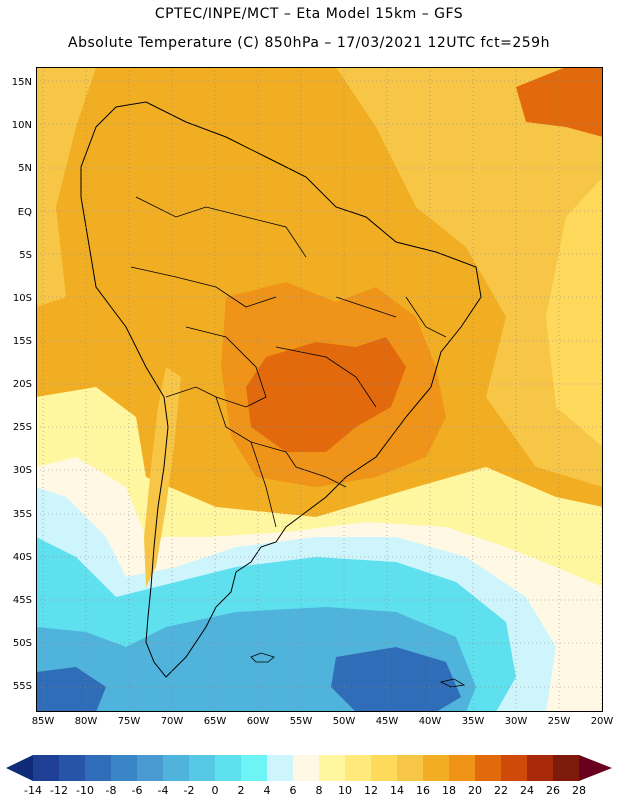  I want to click on colorbar-label-7: 0, so click(215, 790).